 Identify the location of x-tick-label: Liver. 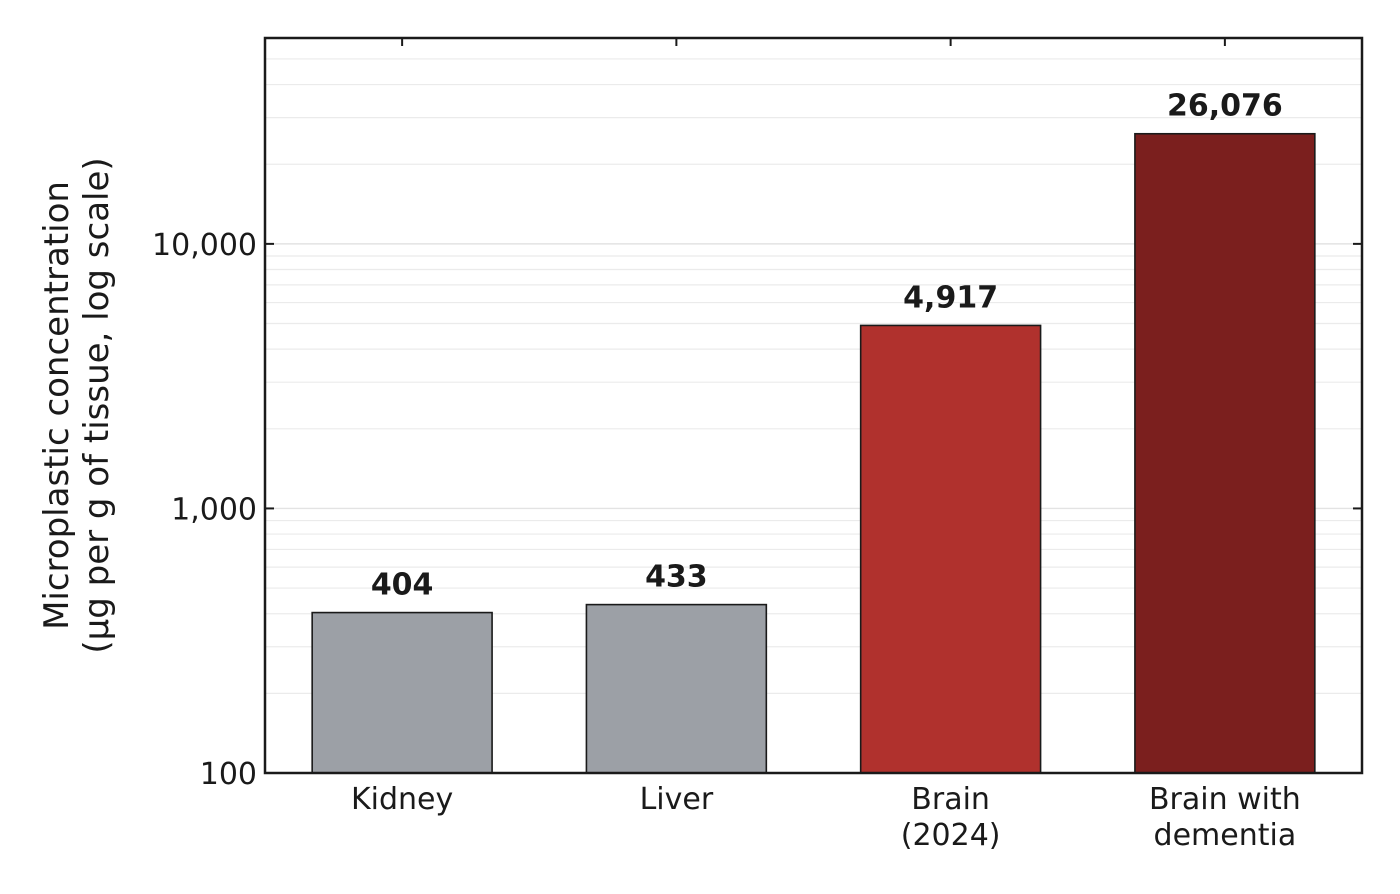
(677, 799).